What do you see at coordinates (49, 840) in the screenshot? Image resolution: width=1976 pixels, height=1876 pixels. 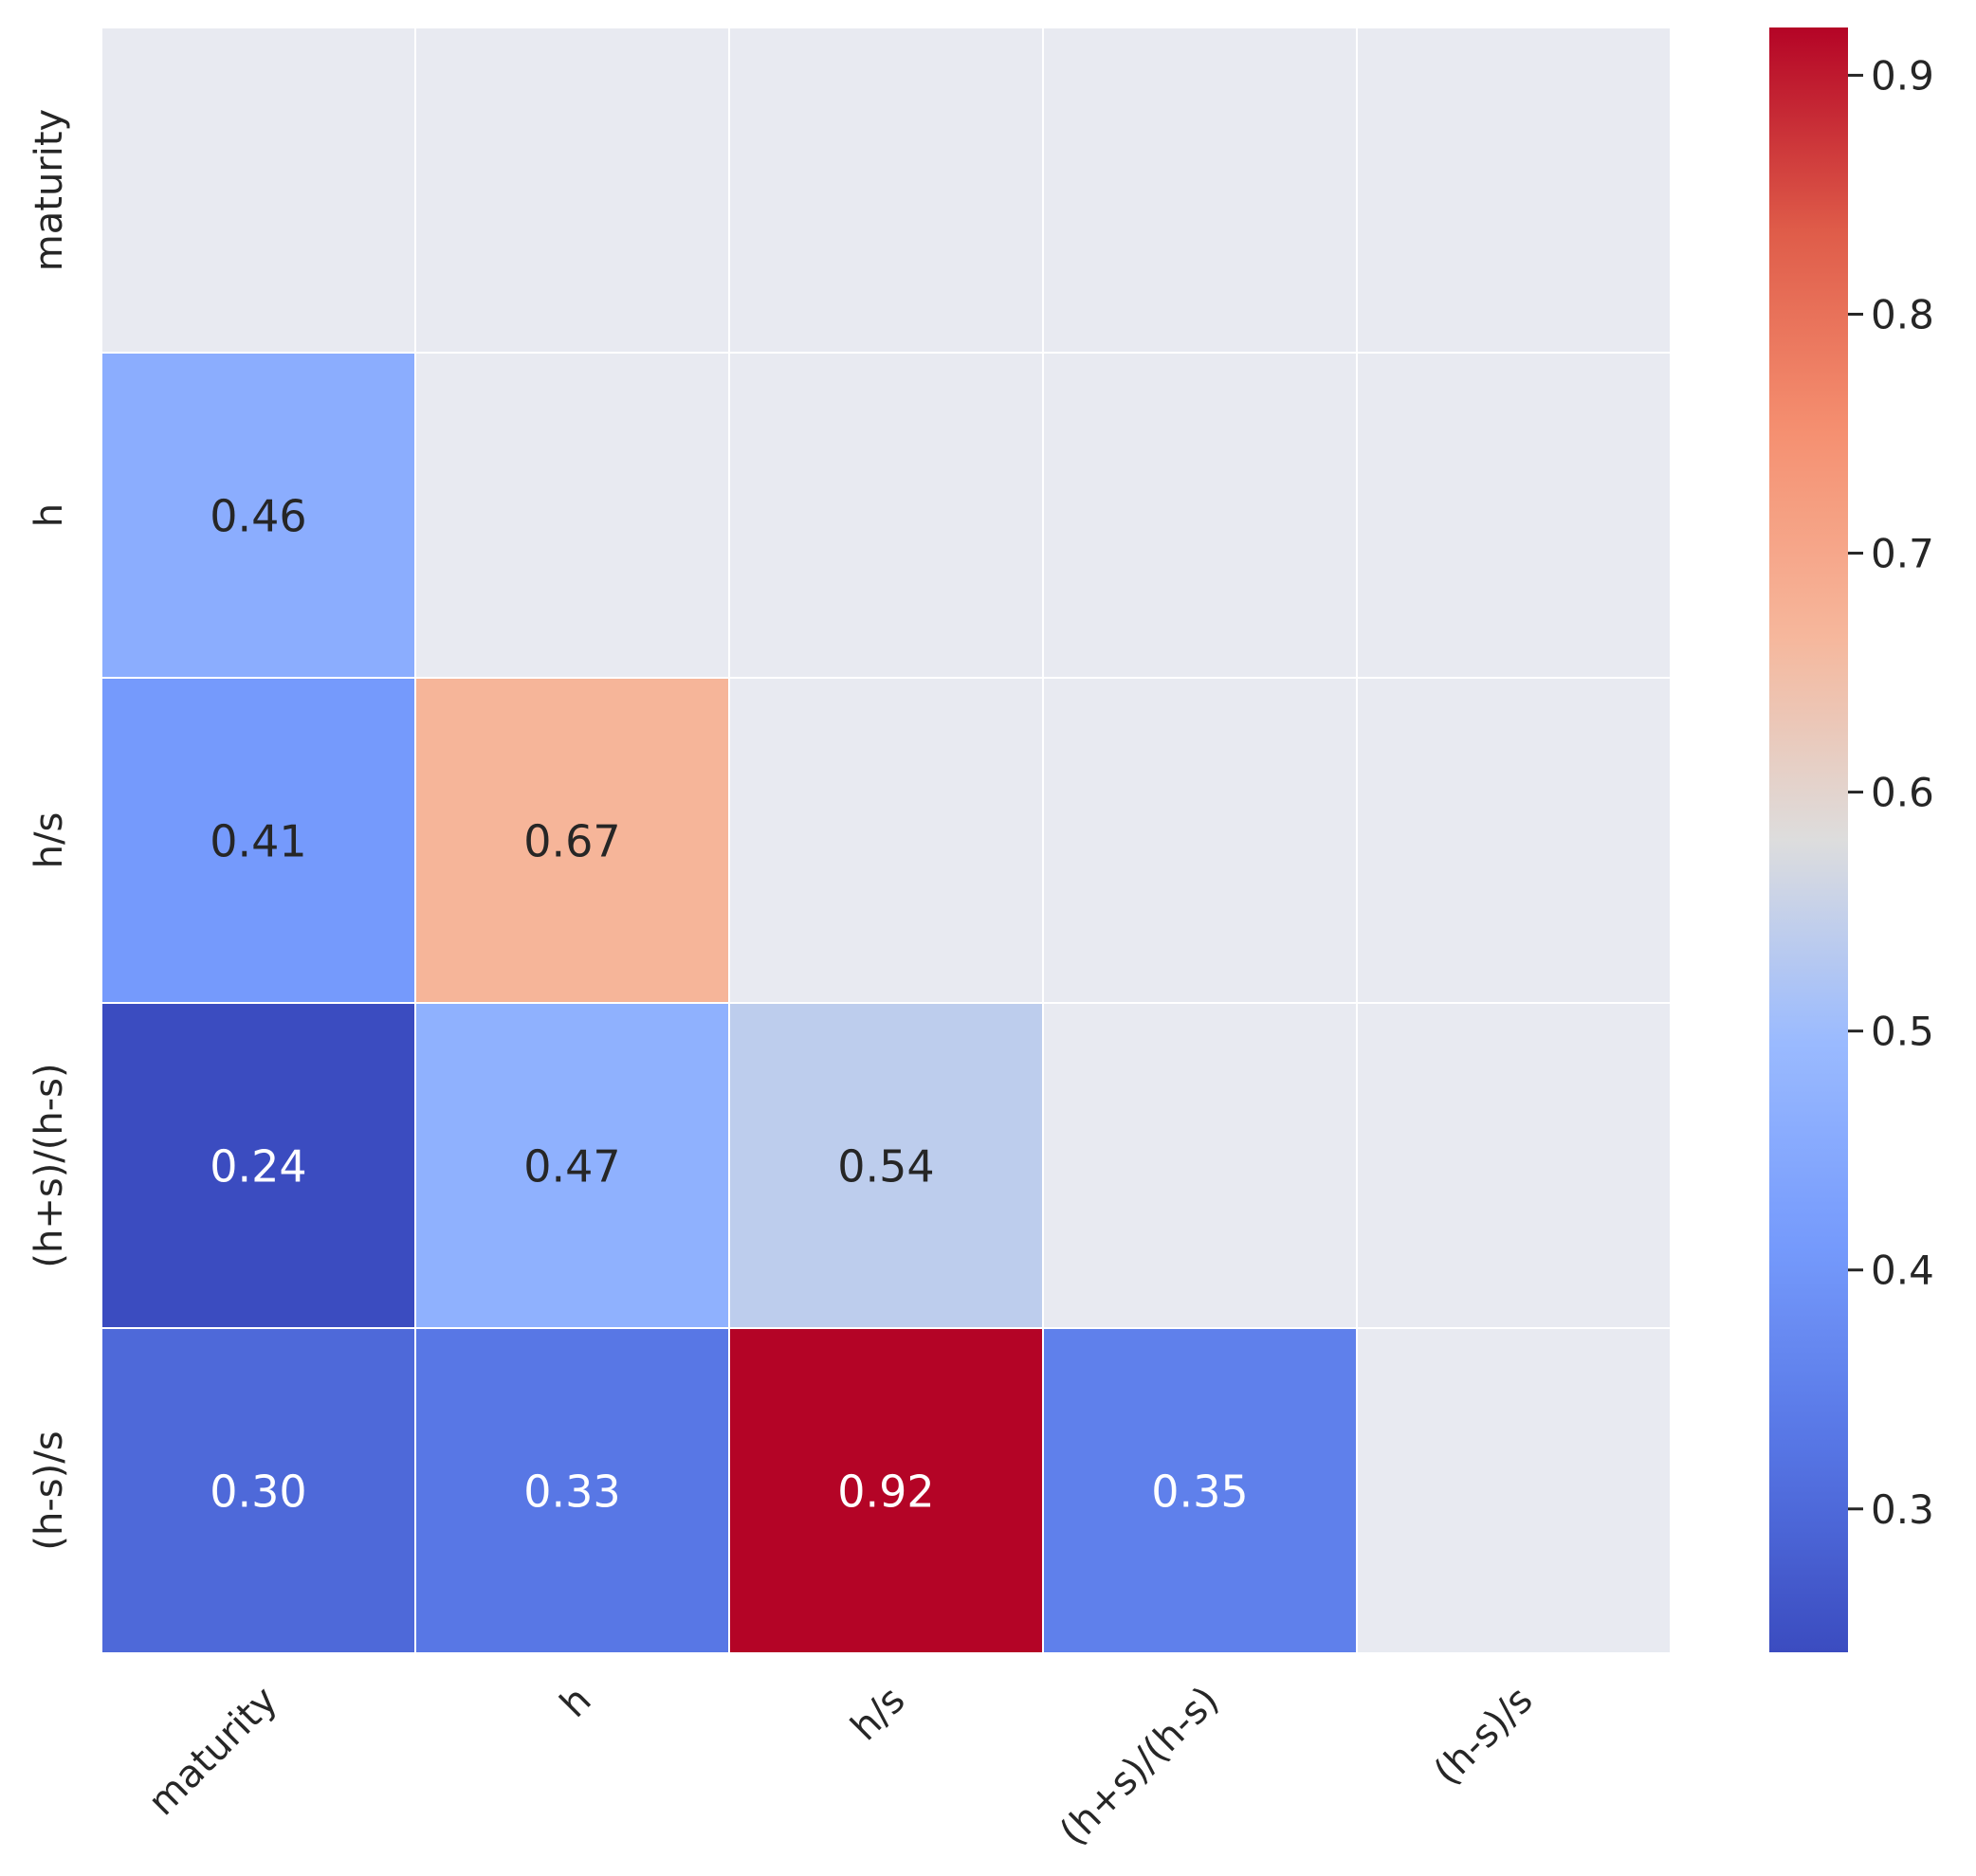 I see `y-tick-label: h/s` at bounding box center [49, 840].